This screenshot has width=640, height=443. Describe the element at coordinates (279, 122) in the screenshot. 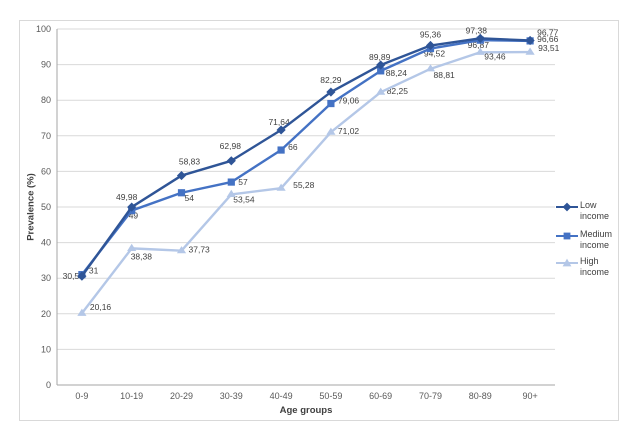

I see `data-label: 71,64` at that location.